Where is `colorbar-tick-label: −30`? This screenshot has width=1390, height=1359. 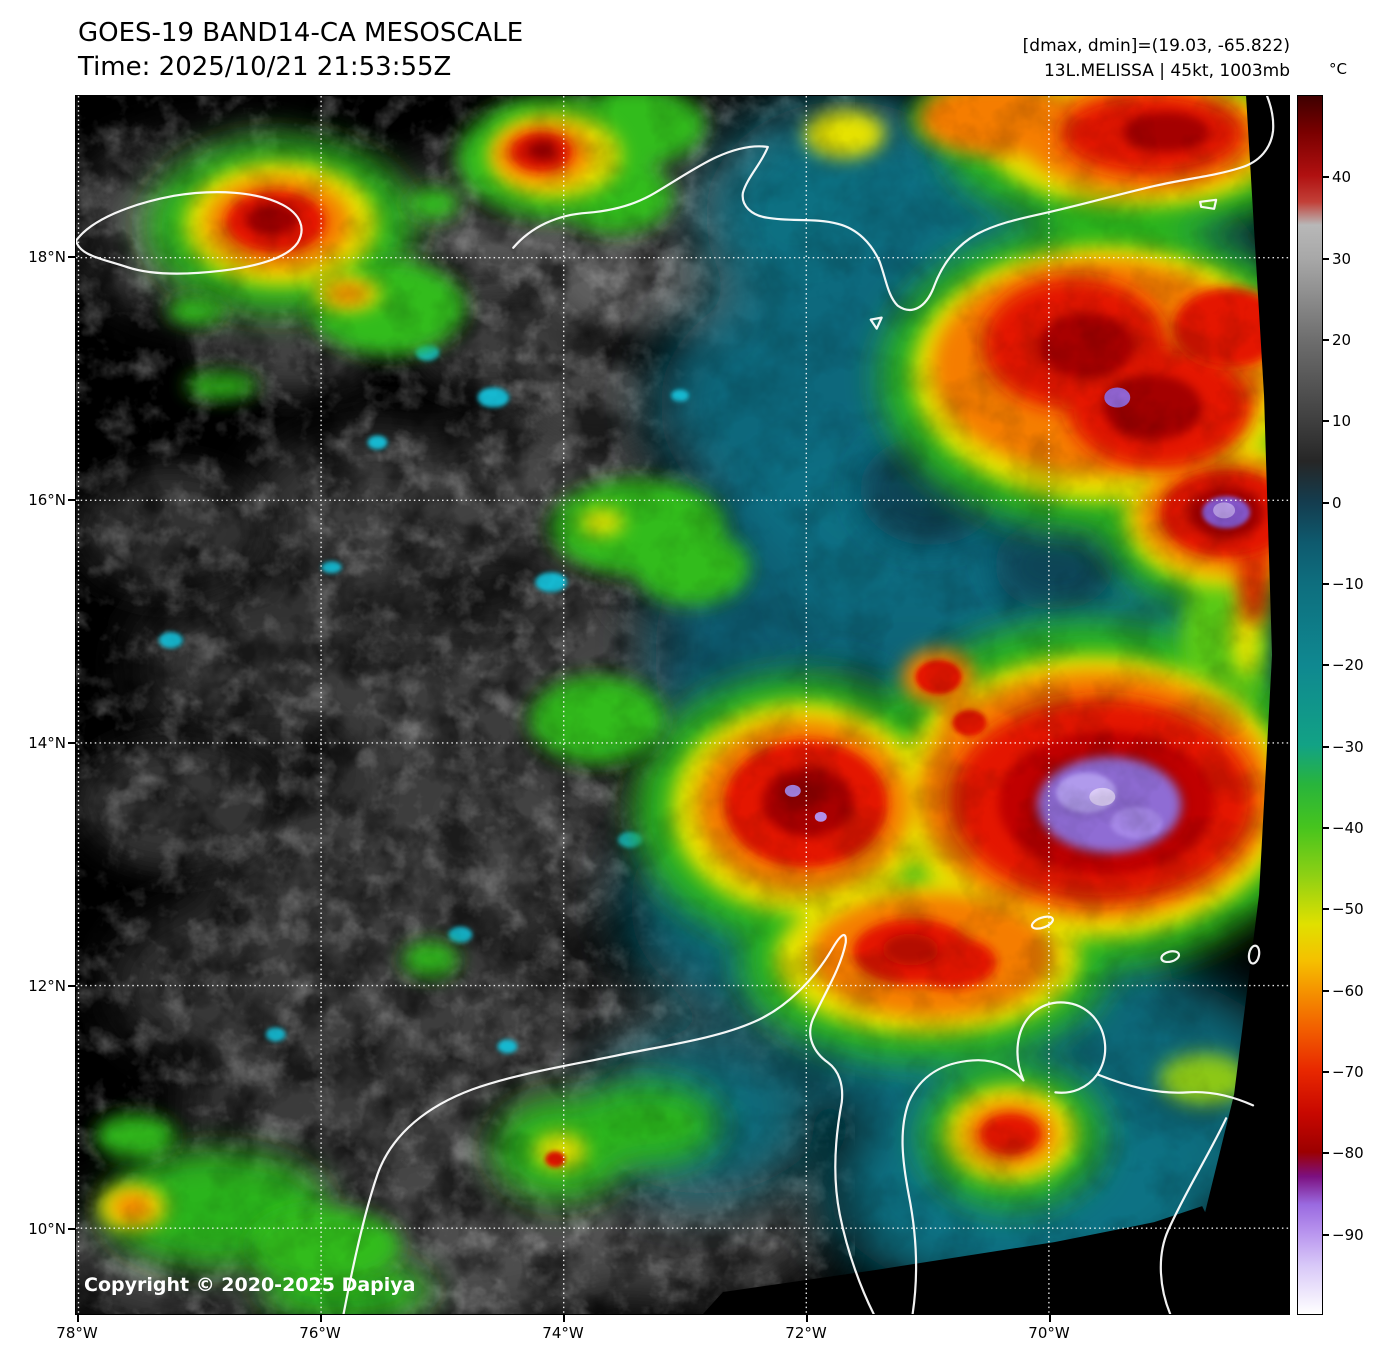 colorbar-tick-label: −30 is located at coordinates (1348, 747).